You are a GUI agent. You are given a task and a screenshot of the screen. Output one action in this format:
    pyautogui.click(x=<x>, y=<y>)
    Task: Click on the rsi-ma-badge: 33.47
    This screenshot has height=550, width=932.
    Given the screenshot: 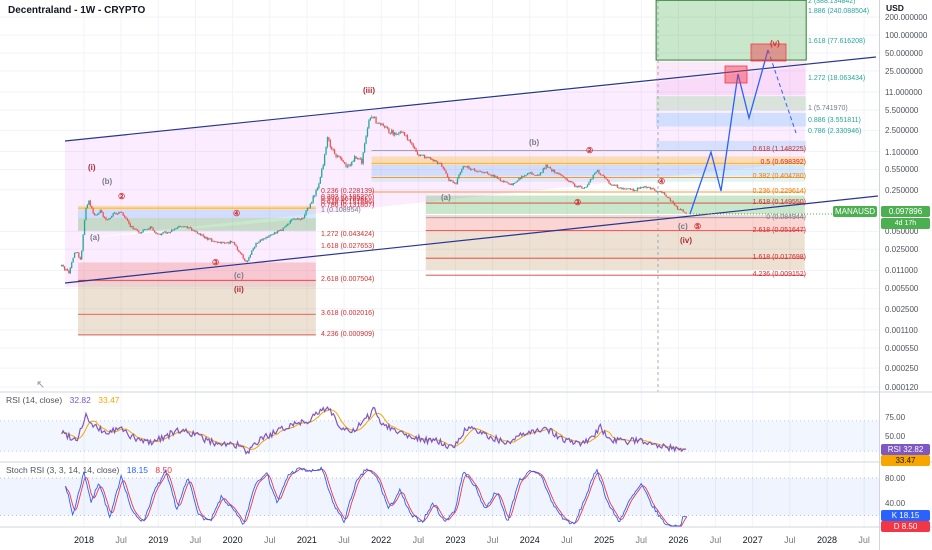 What is the action you would take?
    pyautogui.click(x=905, y=460)
    